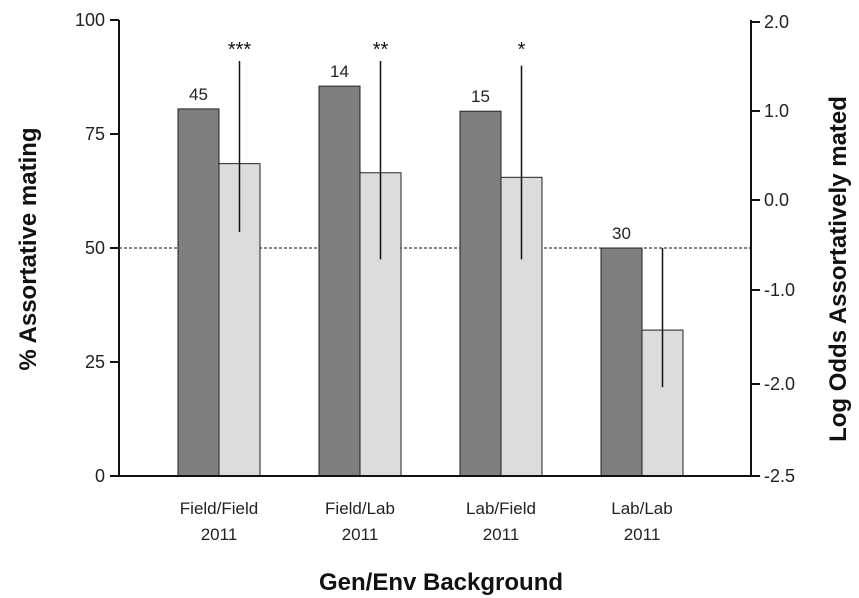 The width and height of the screenshot is (859, 598). I want to click on y-tick-label-75: 75, so click(95, 134).